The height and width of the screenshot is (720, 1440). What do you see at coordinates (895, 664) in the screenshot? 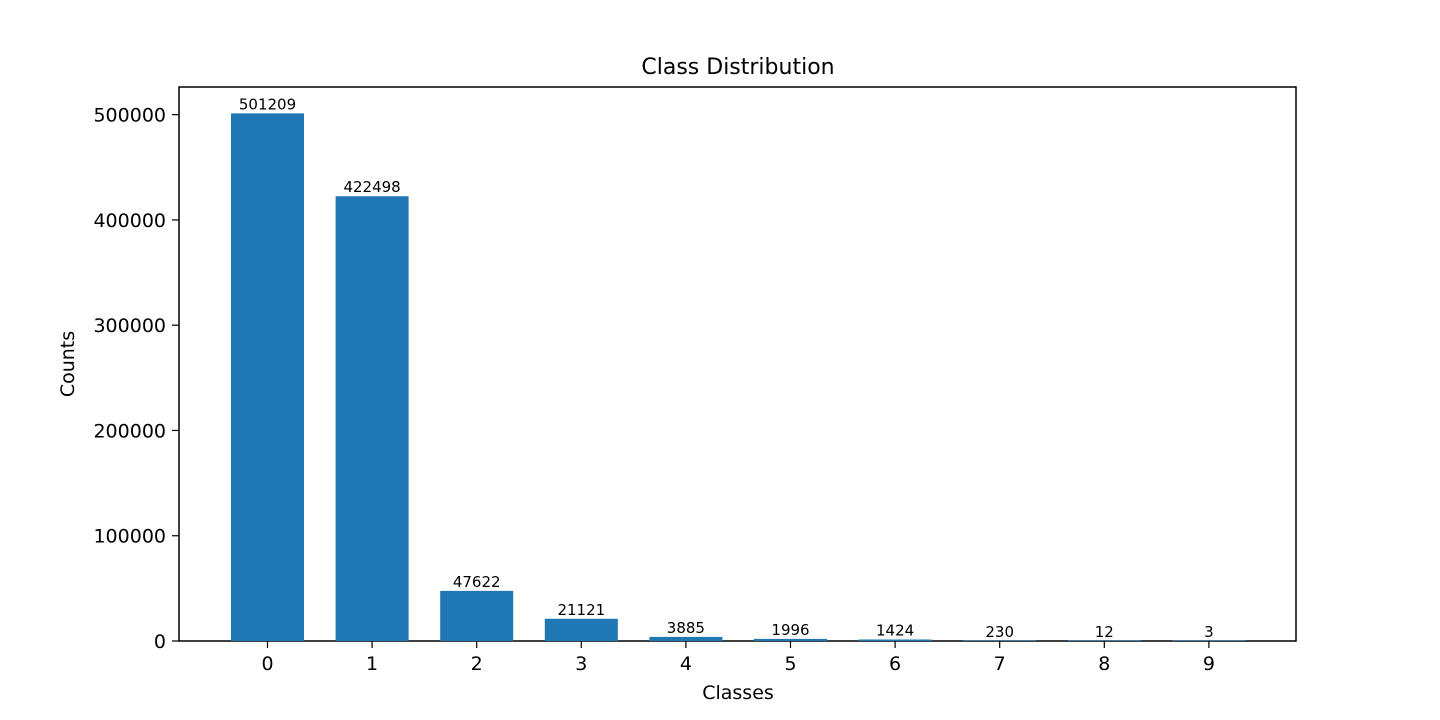
I see `x-tick-label: 6` at bounding box center [895, 664].